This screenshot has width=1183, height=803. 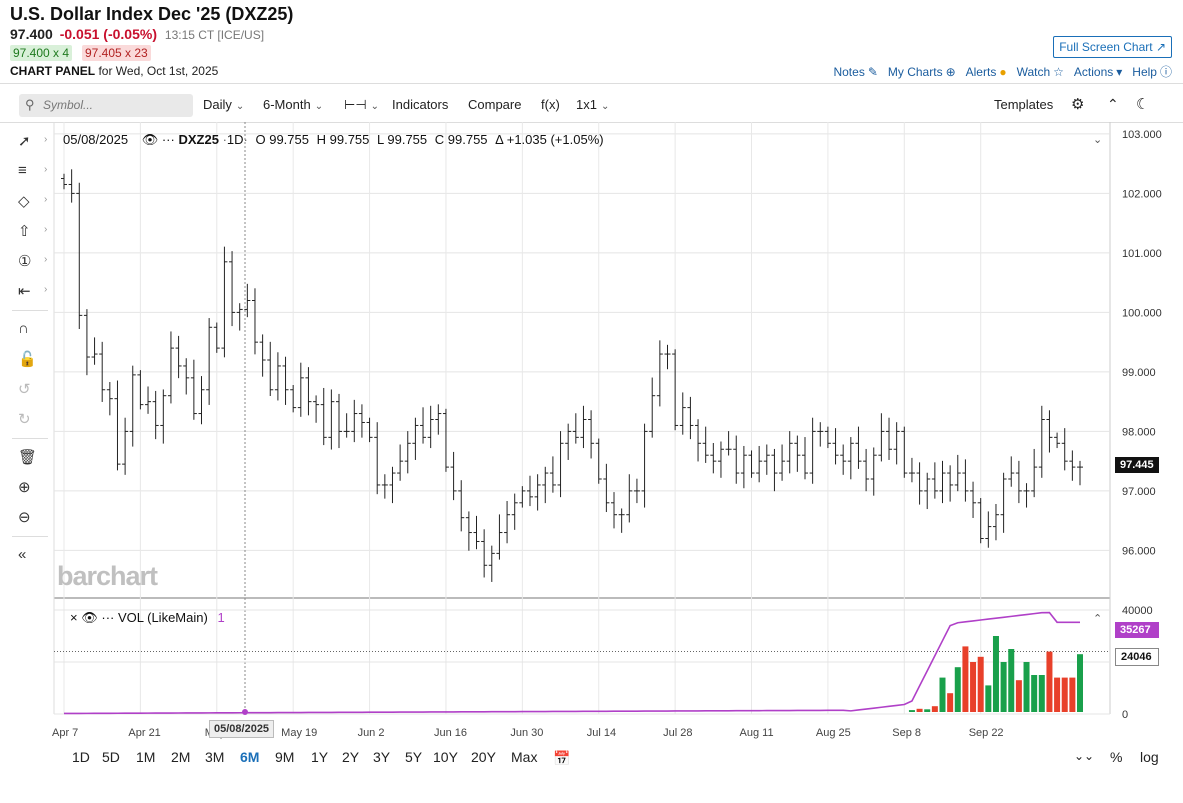 What do you see at coordinates (24, 487) in the screenshot?
I see `zoom-in-icon: ⊕` at bounding box center [24, 487].